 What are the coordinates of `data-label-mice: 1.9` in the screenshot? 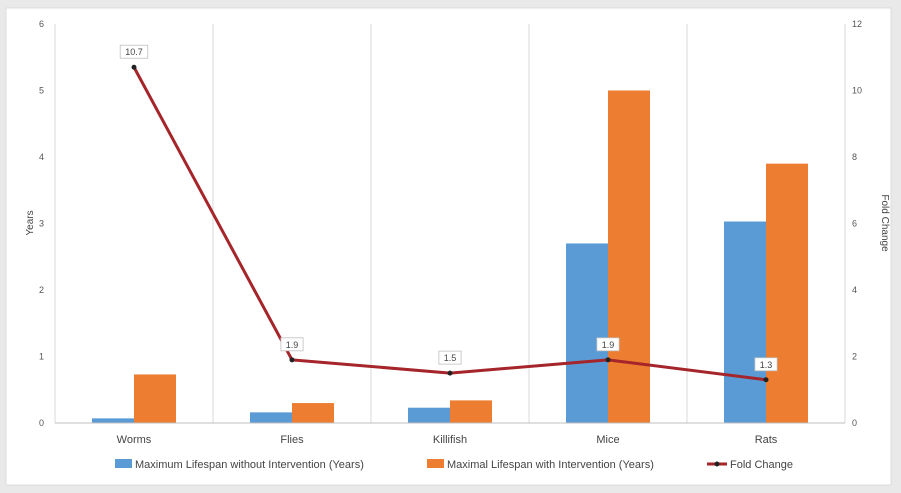 It's located at (608, 345).